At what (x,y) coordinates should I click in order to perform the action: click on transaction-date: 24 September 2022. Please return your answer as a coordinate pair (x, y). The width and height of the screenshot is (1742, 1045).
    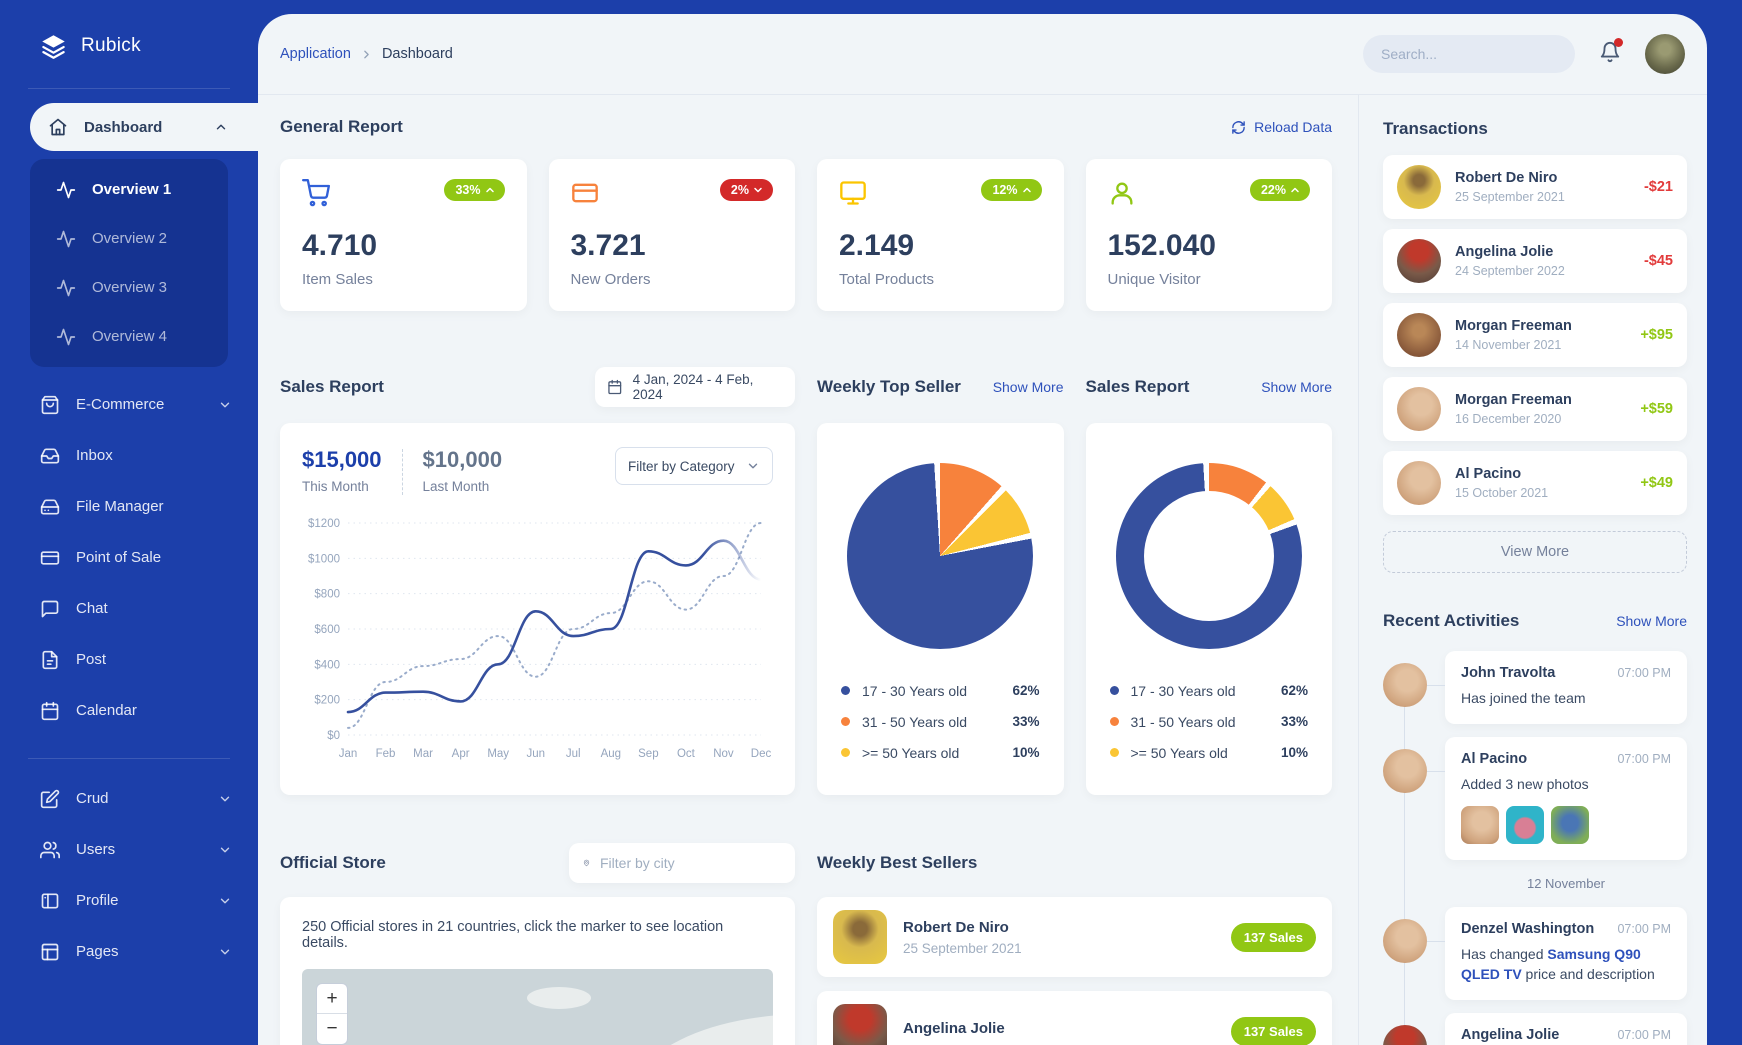
    Looking at the image, I should click on (1510, 271).